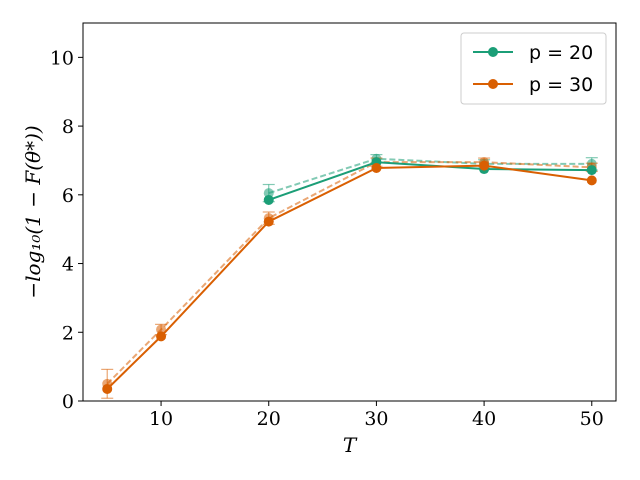 This screenshot has width=640, height=480. Describe the element at coordinates (533, 68) in the screenshot. I see `legend: p = 20 p = 30` at that location.